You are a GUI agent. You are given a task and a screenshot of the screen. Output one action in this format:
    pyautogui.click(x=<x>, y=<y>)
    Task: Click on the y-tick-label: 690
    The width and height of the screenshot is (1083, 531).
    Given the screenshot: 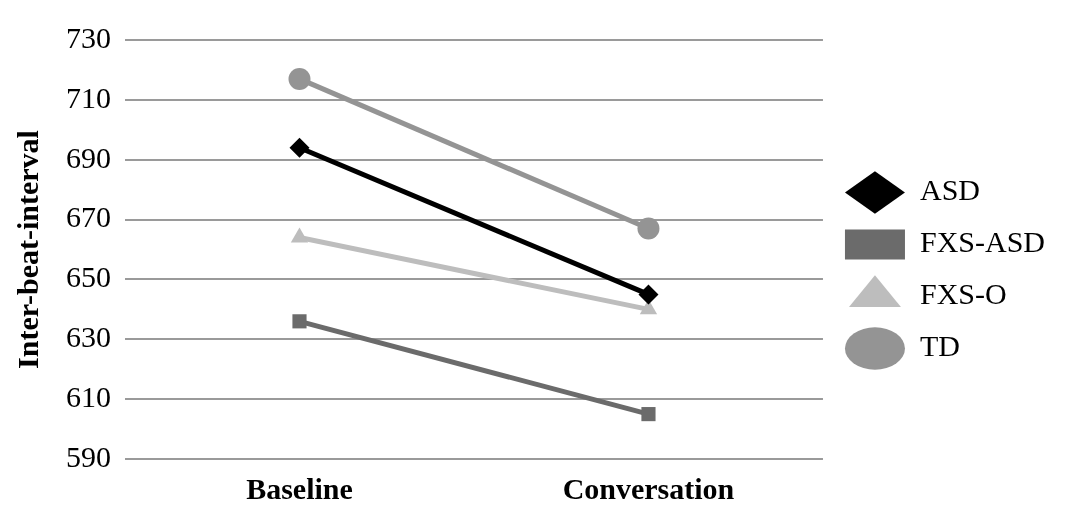 What is the action you would take?
    pyautogui.click(x=88, y=157)
    